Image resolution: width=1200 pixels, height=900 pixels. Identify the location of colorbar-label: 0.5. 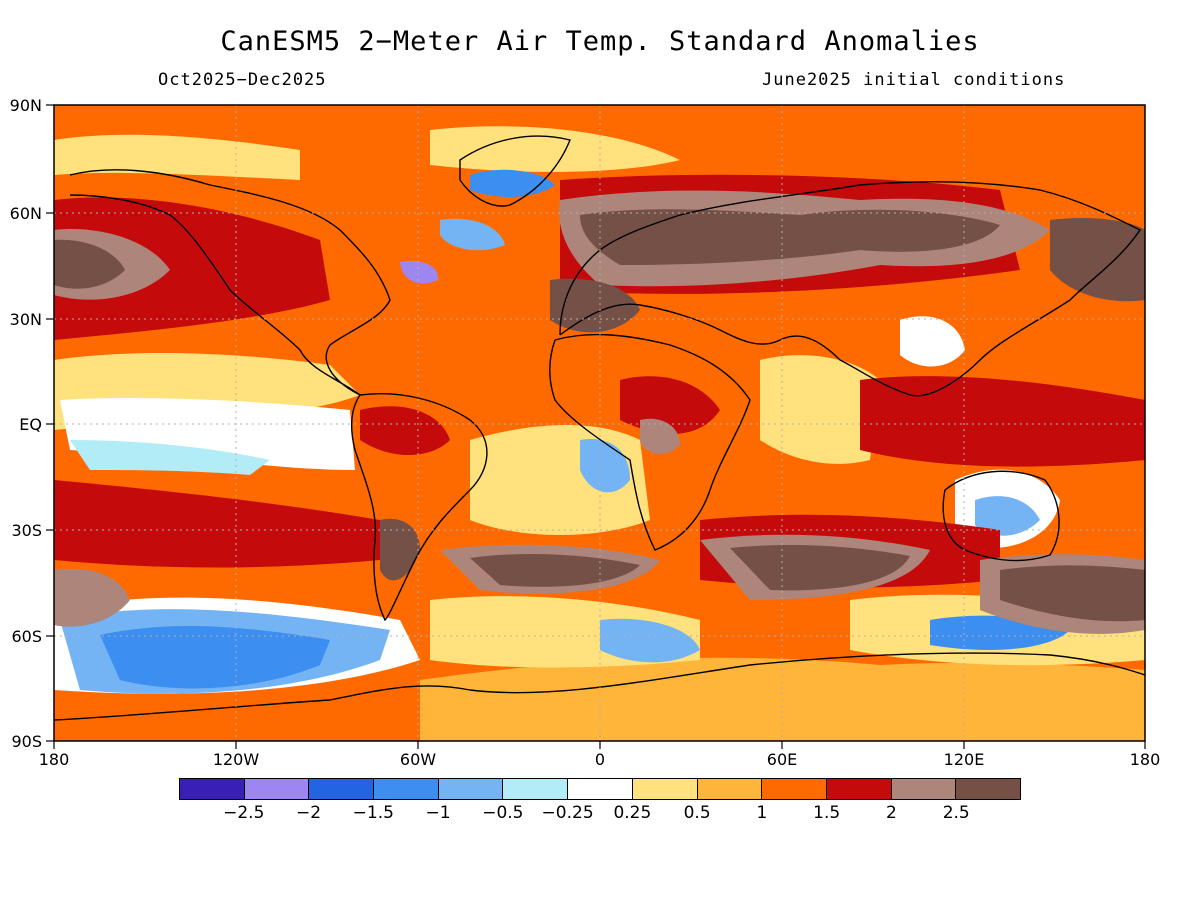
(697, 813).